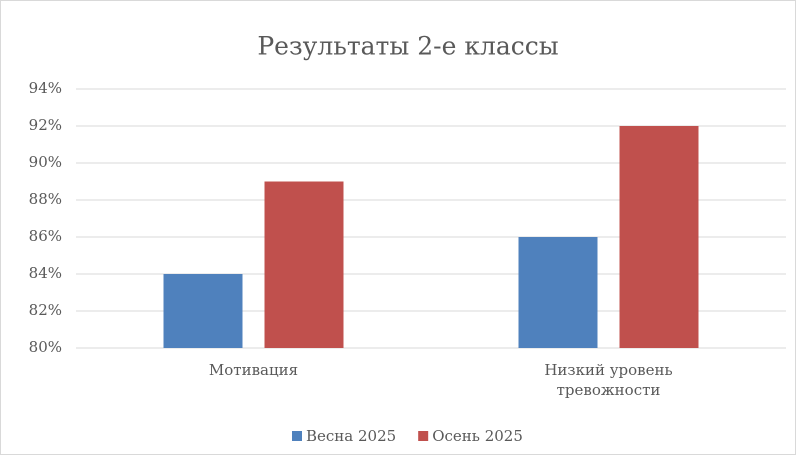 Image resolution: width=797 pixels, height=456 pixels. Describe the element at coordinates (45, 236) in the screenshot. I see `y-tick-label: 86%` at that location.